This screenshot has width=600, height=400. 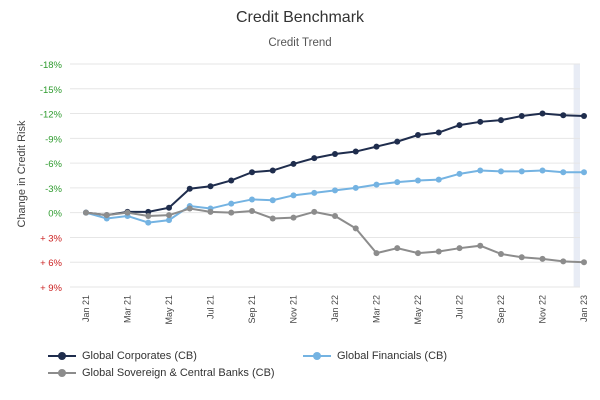 What do you see at coordinates (51, 115) in the screenshot?
I see `y-tick-label: -12%` at bounding box center [51, 115].